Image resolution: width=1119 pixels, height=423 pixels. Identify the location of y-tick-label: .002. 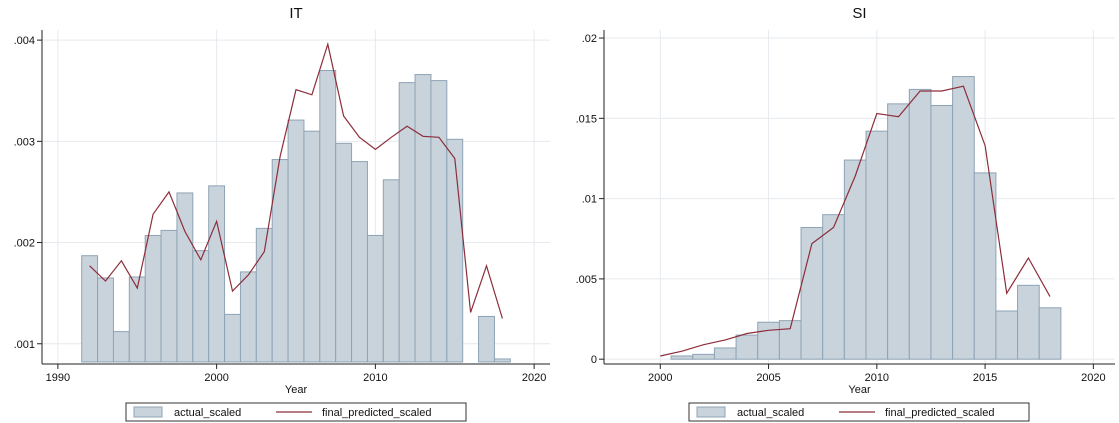
(24, 244).